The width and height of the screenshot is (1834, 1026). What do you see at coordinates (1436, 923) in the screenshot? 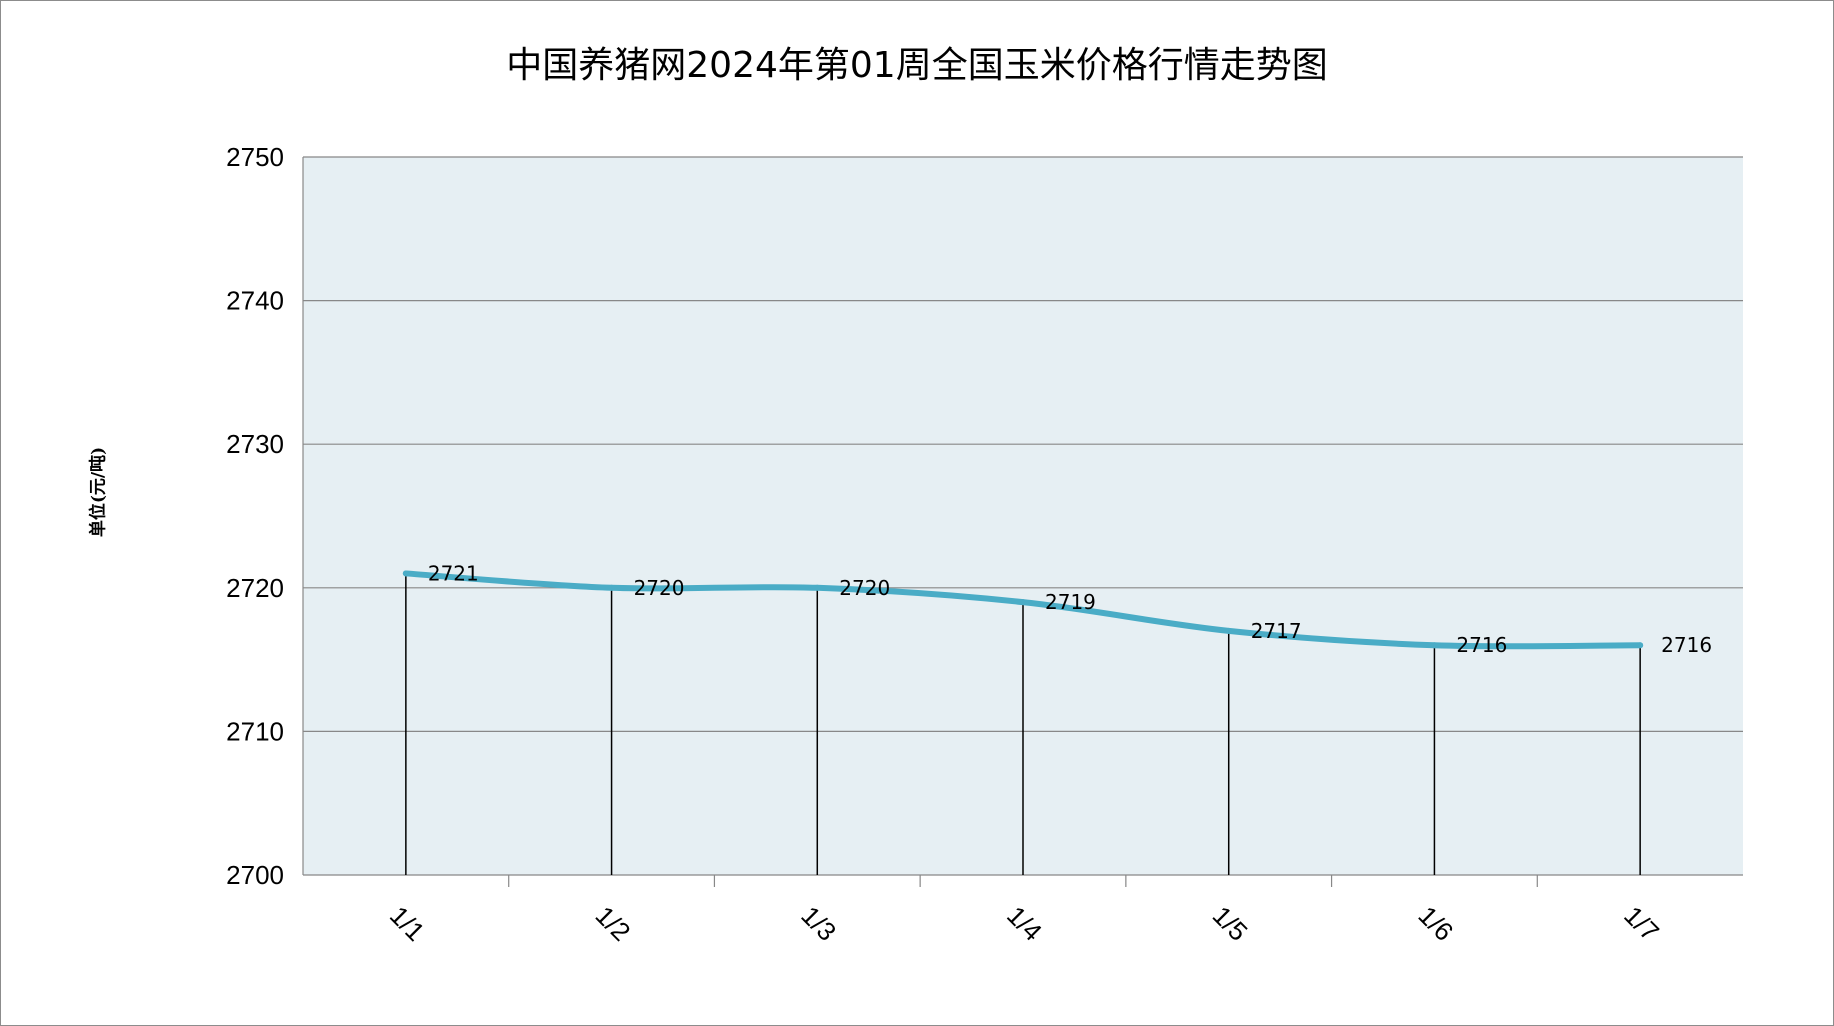
I see `x-tick-label: 1/6` at bounding box center [1436, 923].